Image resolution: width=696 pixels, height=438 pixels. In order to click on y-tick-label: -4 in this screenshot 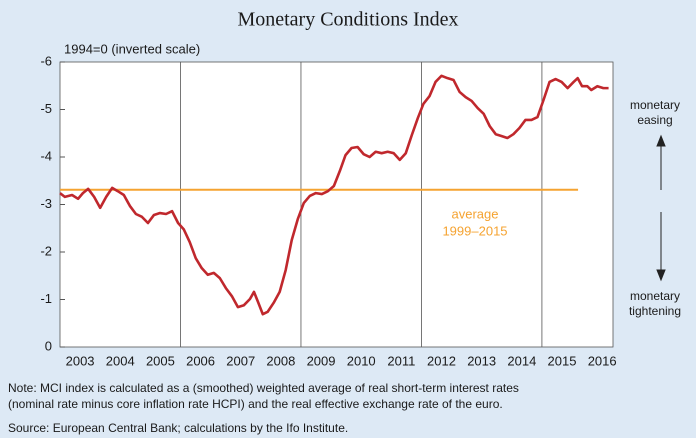, I will do `click(46, 155)`.